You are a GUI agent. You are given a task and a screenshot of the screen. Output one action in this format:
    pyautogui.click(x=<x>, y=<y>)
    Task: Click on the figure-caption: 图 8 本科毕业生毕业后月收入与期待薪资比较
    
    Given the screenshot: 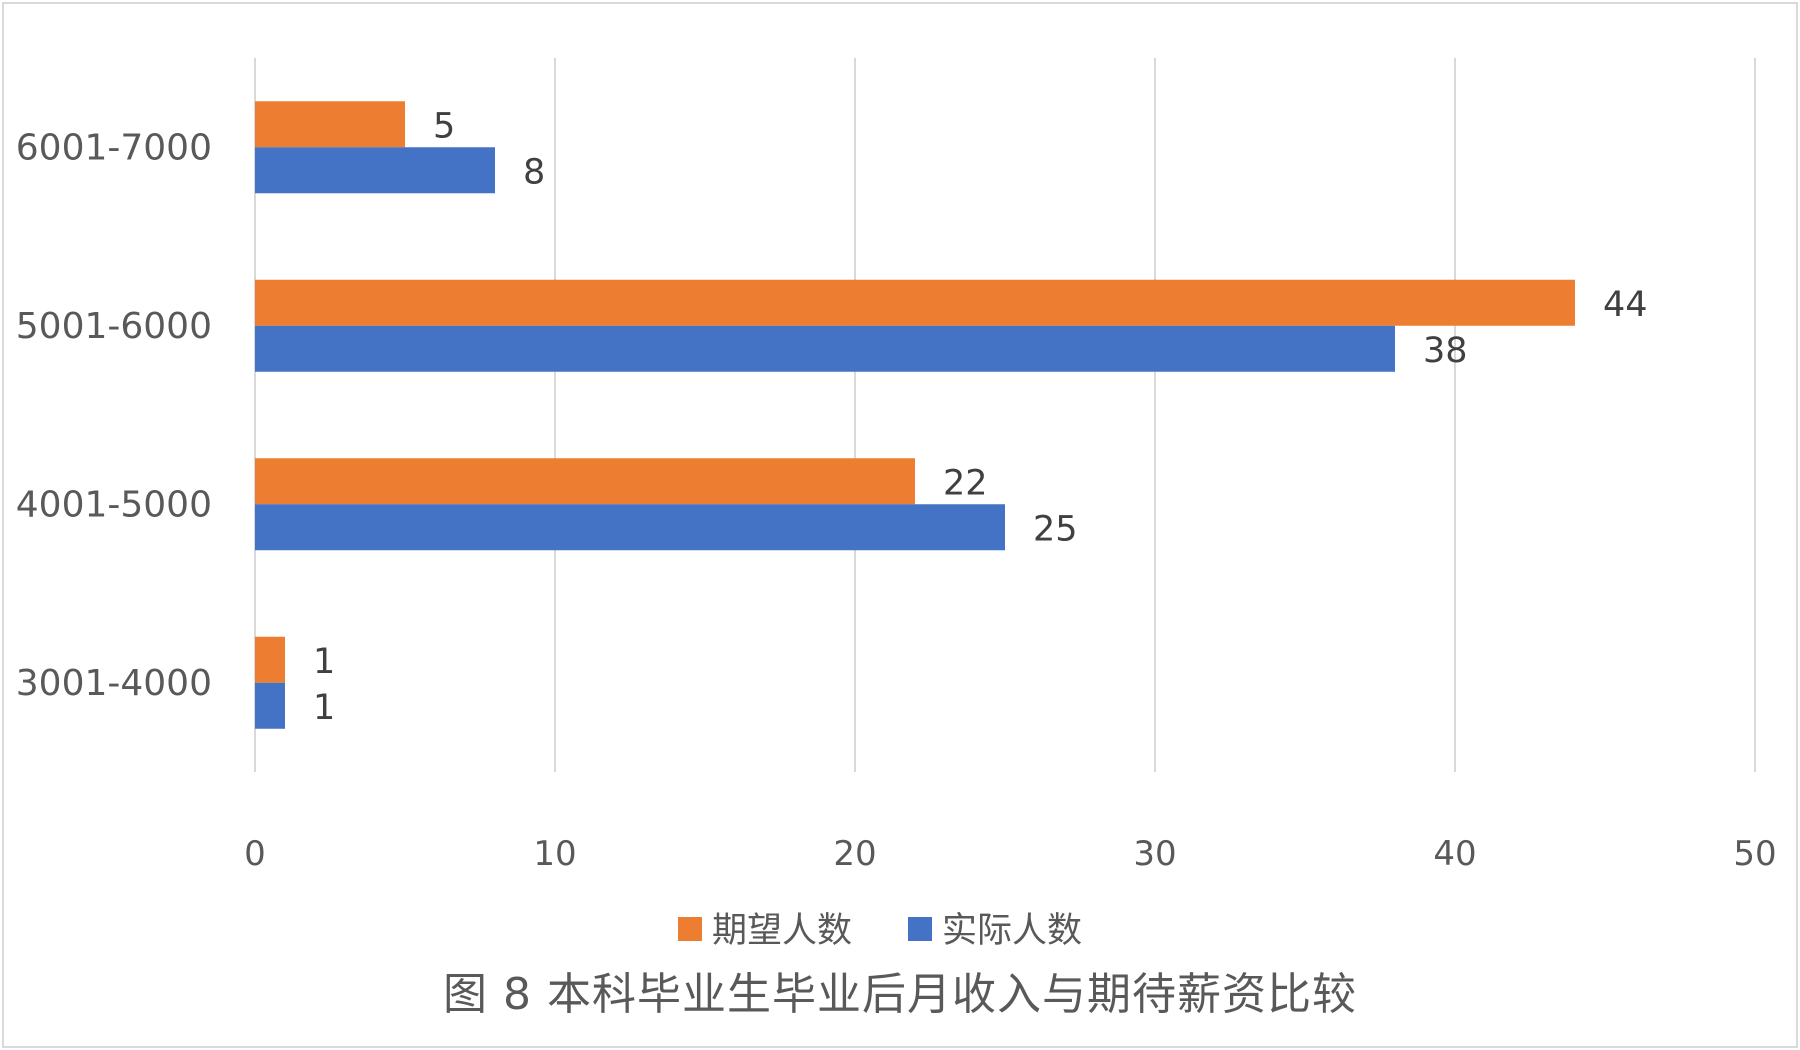 What is the action you would take?
    pyautogui.click(x=900, y=994)
    